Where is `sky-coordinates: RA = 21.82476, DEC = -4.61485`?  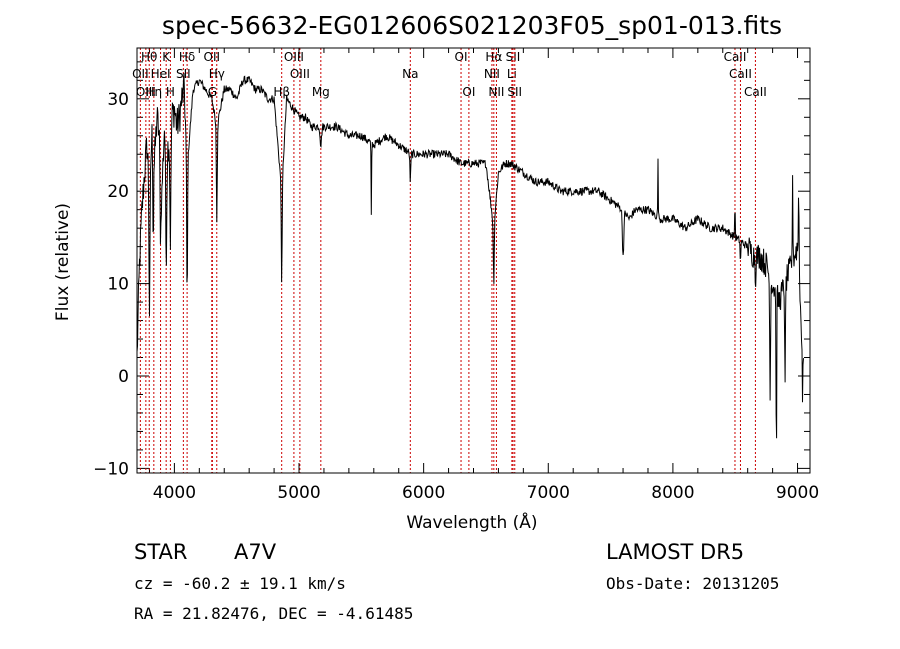 sky-coordinates: RA = 21.82476, DEC = -4.61485 is located at coordinates (274, 613).